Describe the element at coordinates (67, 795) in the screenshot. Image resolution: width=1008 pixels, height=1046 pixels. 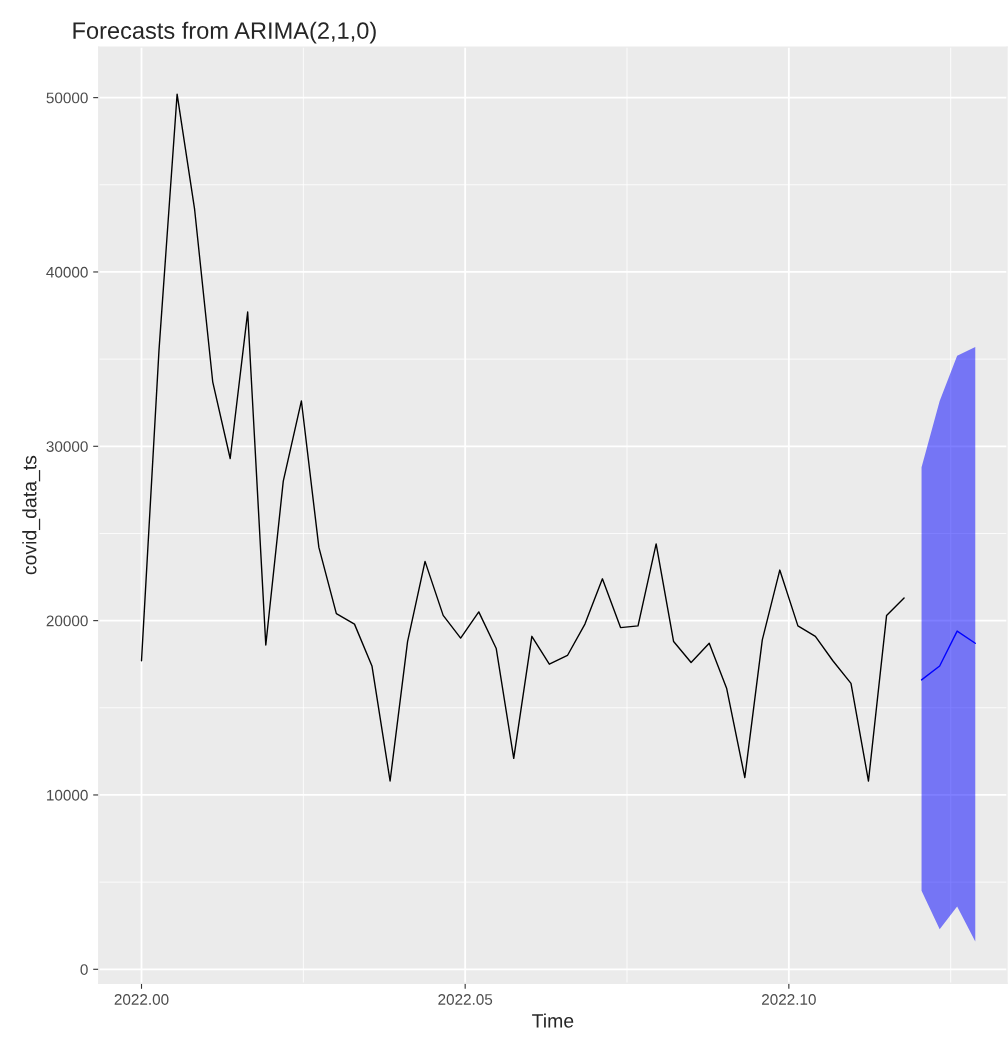
I see `y-tick-label: 10000` at that location.